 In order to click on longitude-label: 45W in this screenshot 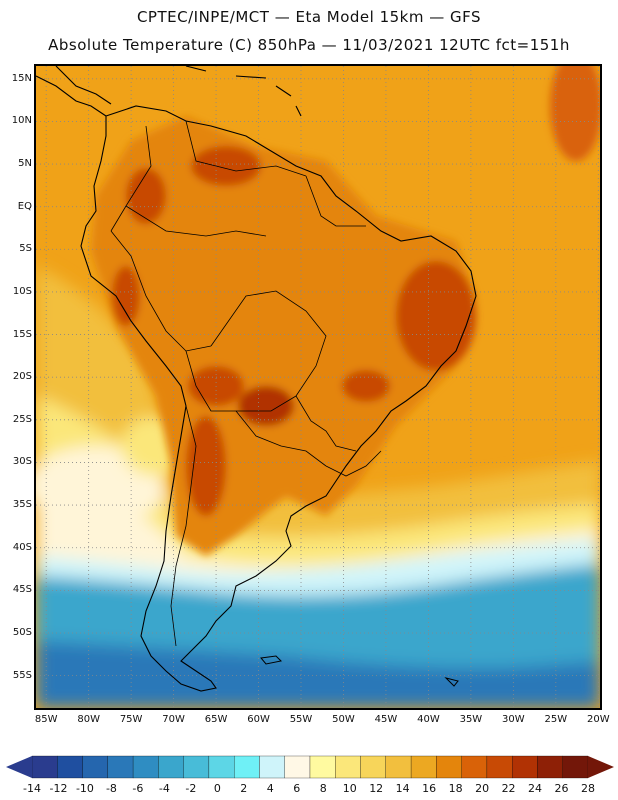, I will do `click(386, 719)`.